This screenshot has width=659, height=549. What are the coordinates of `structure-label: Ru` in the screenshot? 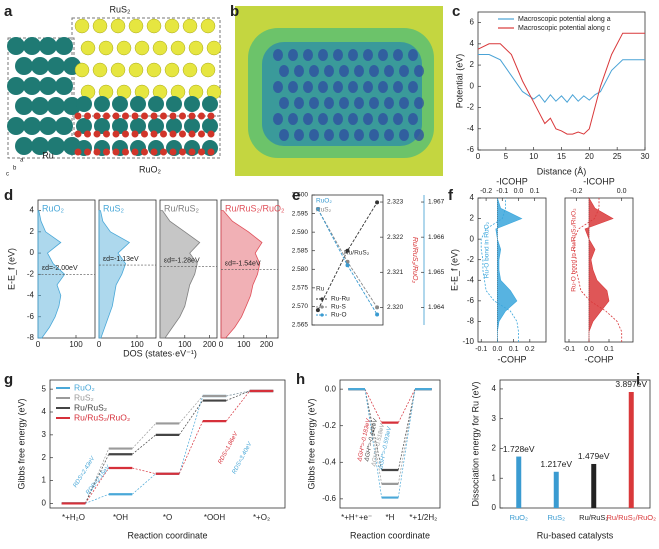 It's located at (48, 155).